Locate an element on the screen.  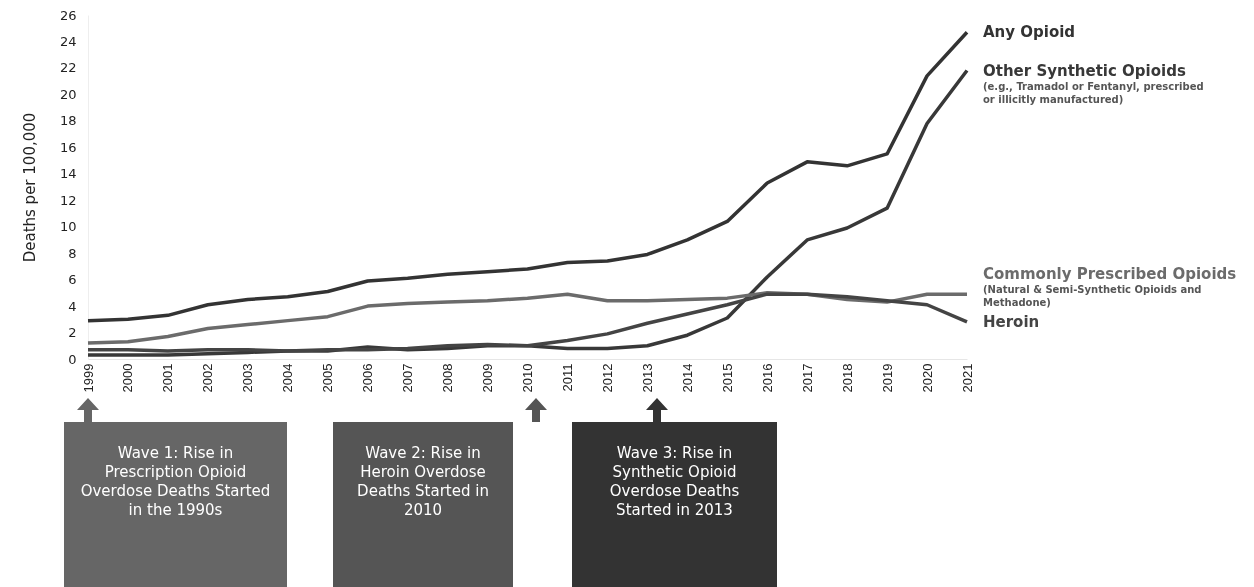
series-label: Heroin is located at coordinates (1012, 321).